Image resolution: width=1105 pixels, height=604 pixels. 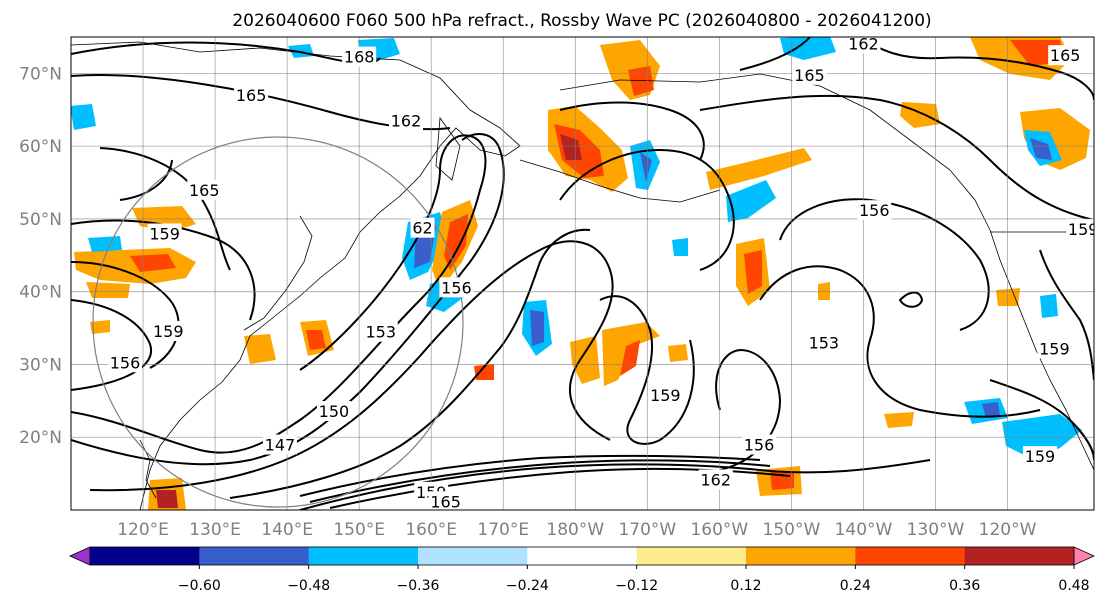 I want to click on colorbar-extend-max, so click(x=1084, y=556).